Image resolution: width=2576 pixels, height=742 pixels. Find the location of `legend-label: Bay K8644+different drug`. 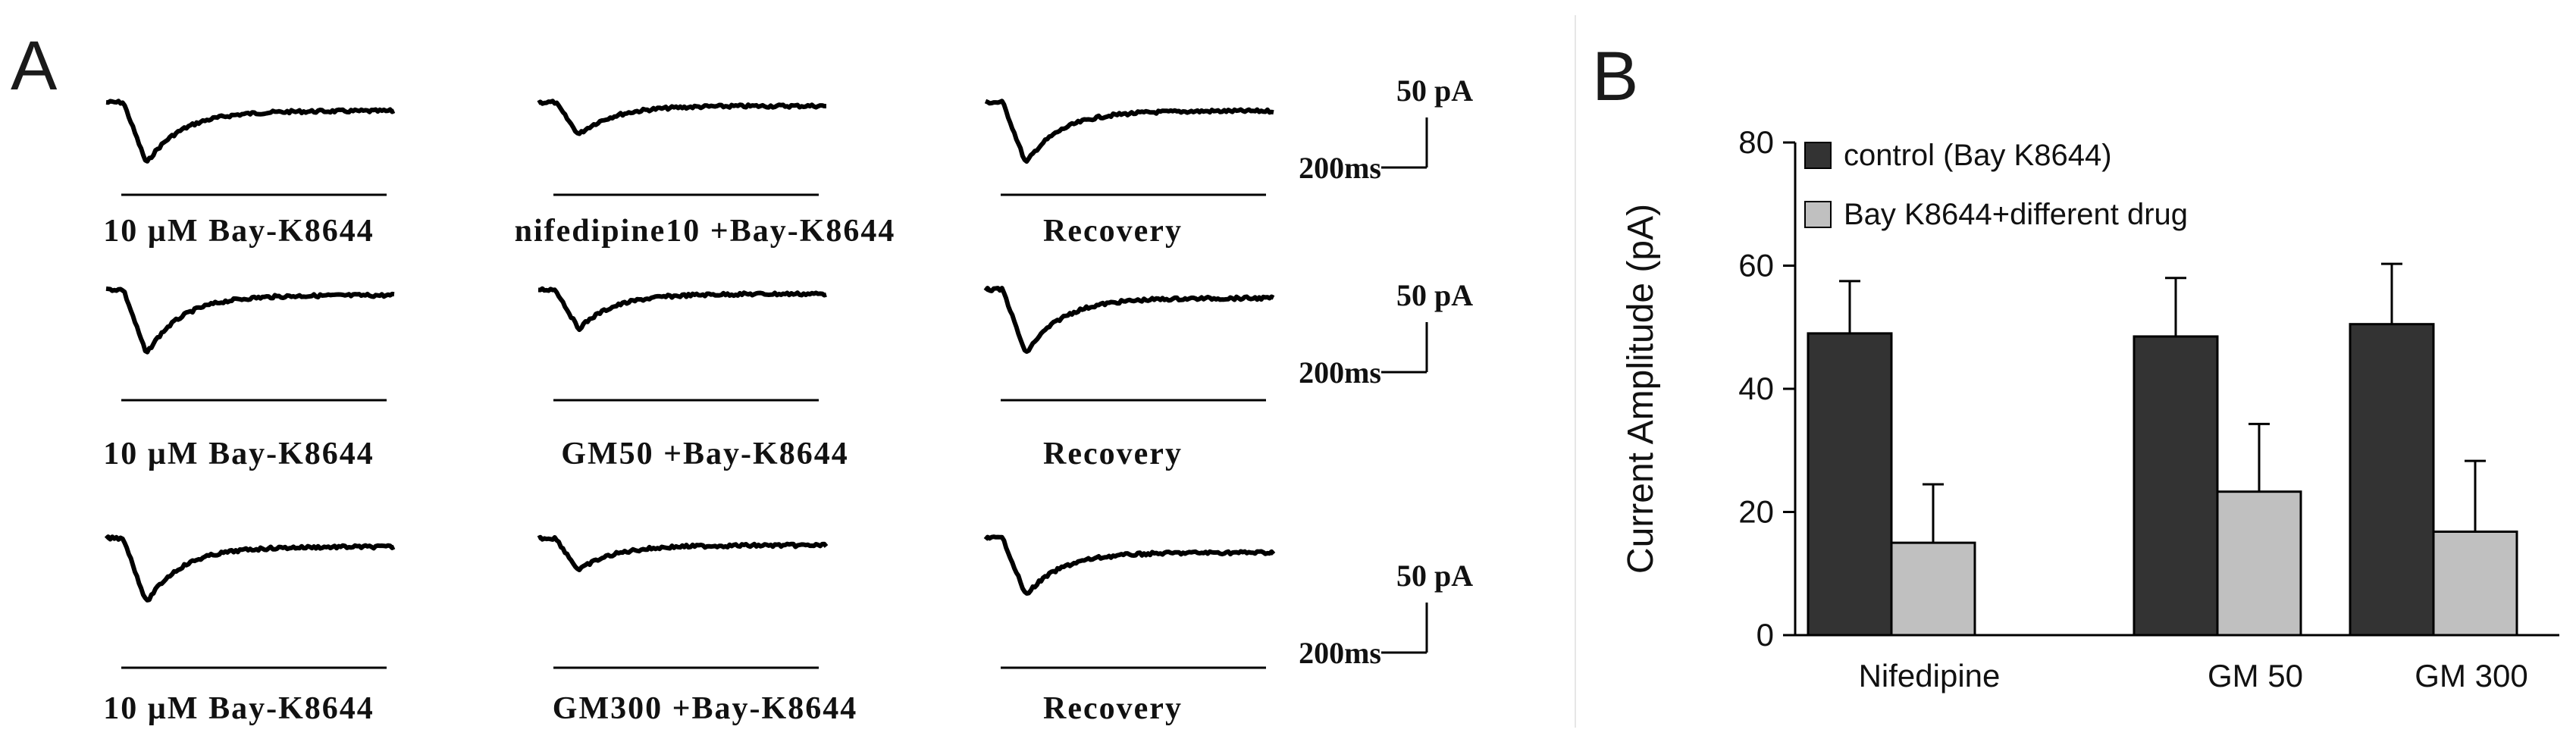

legend-label: Bay K8644+different drug is located at coordinates (2016, 214).